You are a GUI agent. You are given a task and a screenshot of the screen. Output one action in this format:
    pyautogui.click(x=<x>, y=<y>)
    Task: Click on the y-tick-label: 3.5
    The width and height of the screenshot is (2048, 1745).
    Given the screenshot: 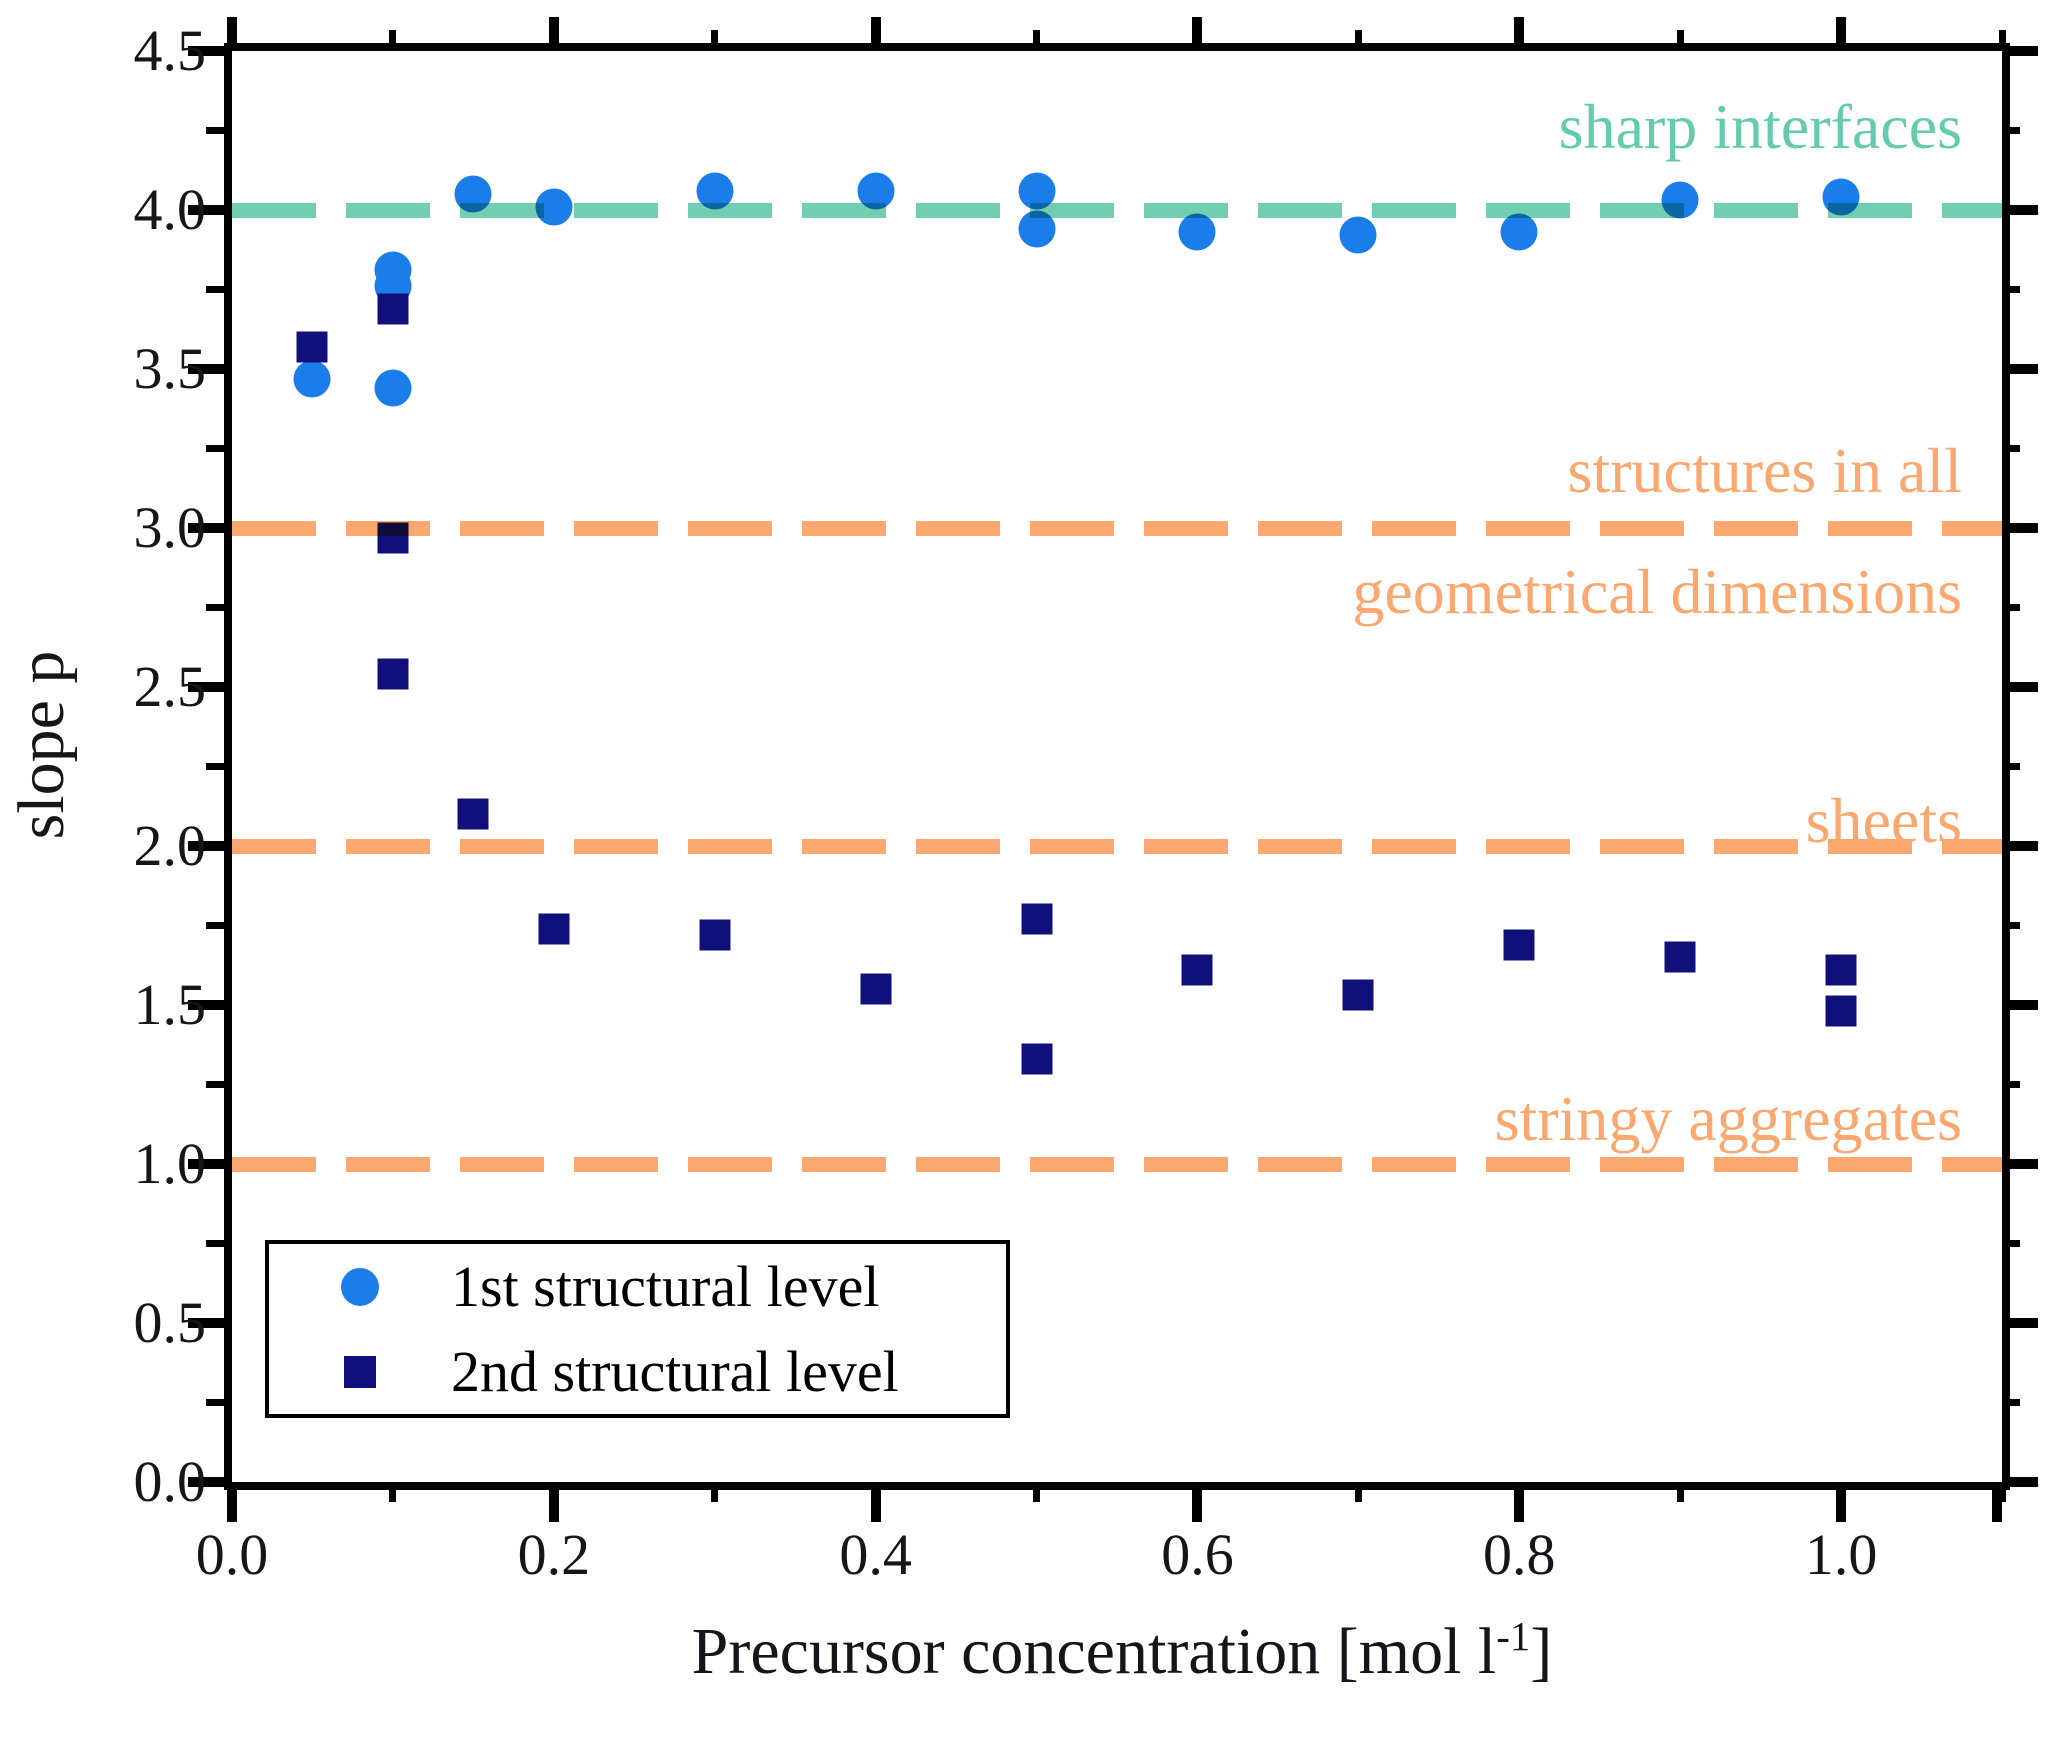 What is the action you would take?
    pyautogui.click(x=170, y=368)
    